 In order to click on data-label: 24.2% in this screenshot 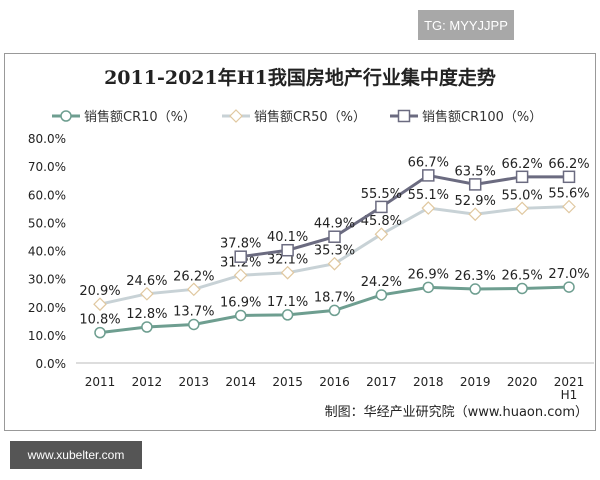, I will do `click(381, 282)`.